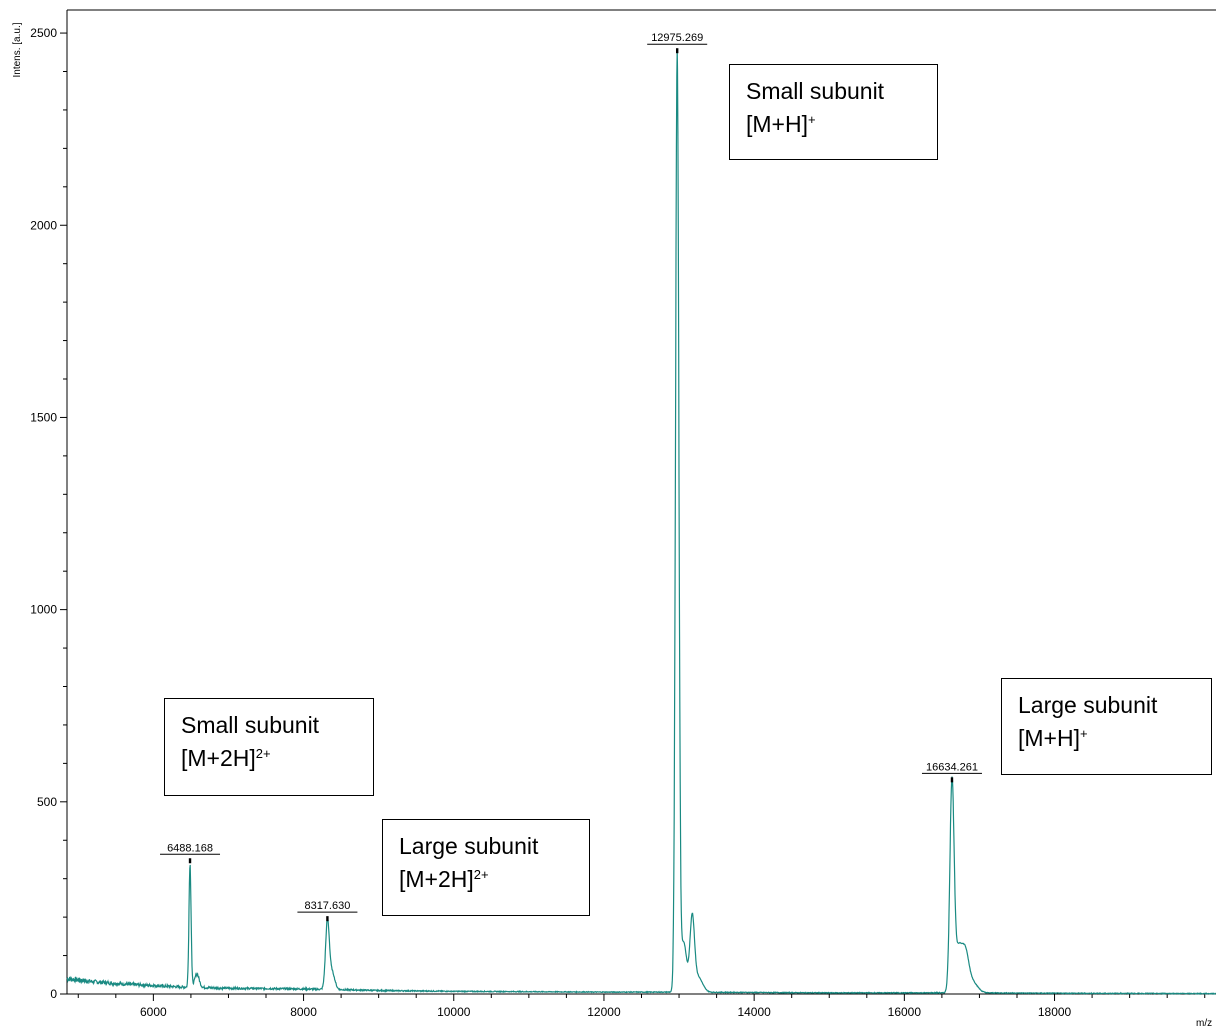  What do you see at coordinates (43, 610) in the screenshot?
I see `y-tick-label: 1000` at bounding box center [43, 610].